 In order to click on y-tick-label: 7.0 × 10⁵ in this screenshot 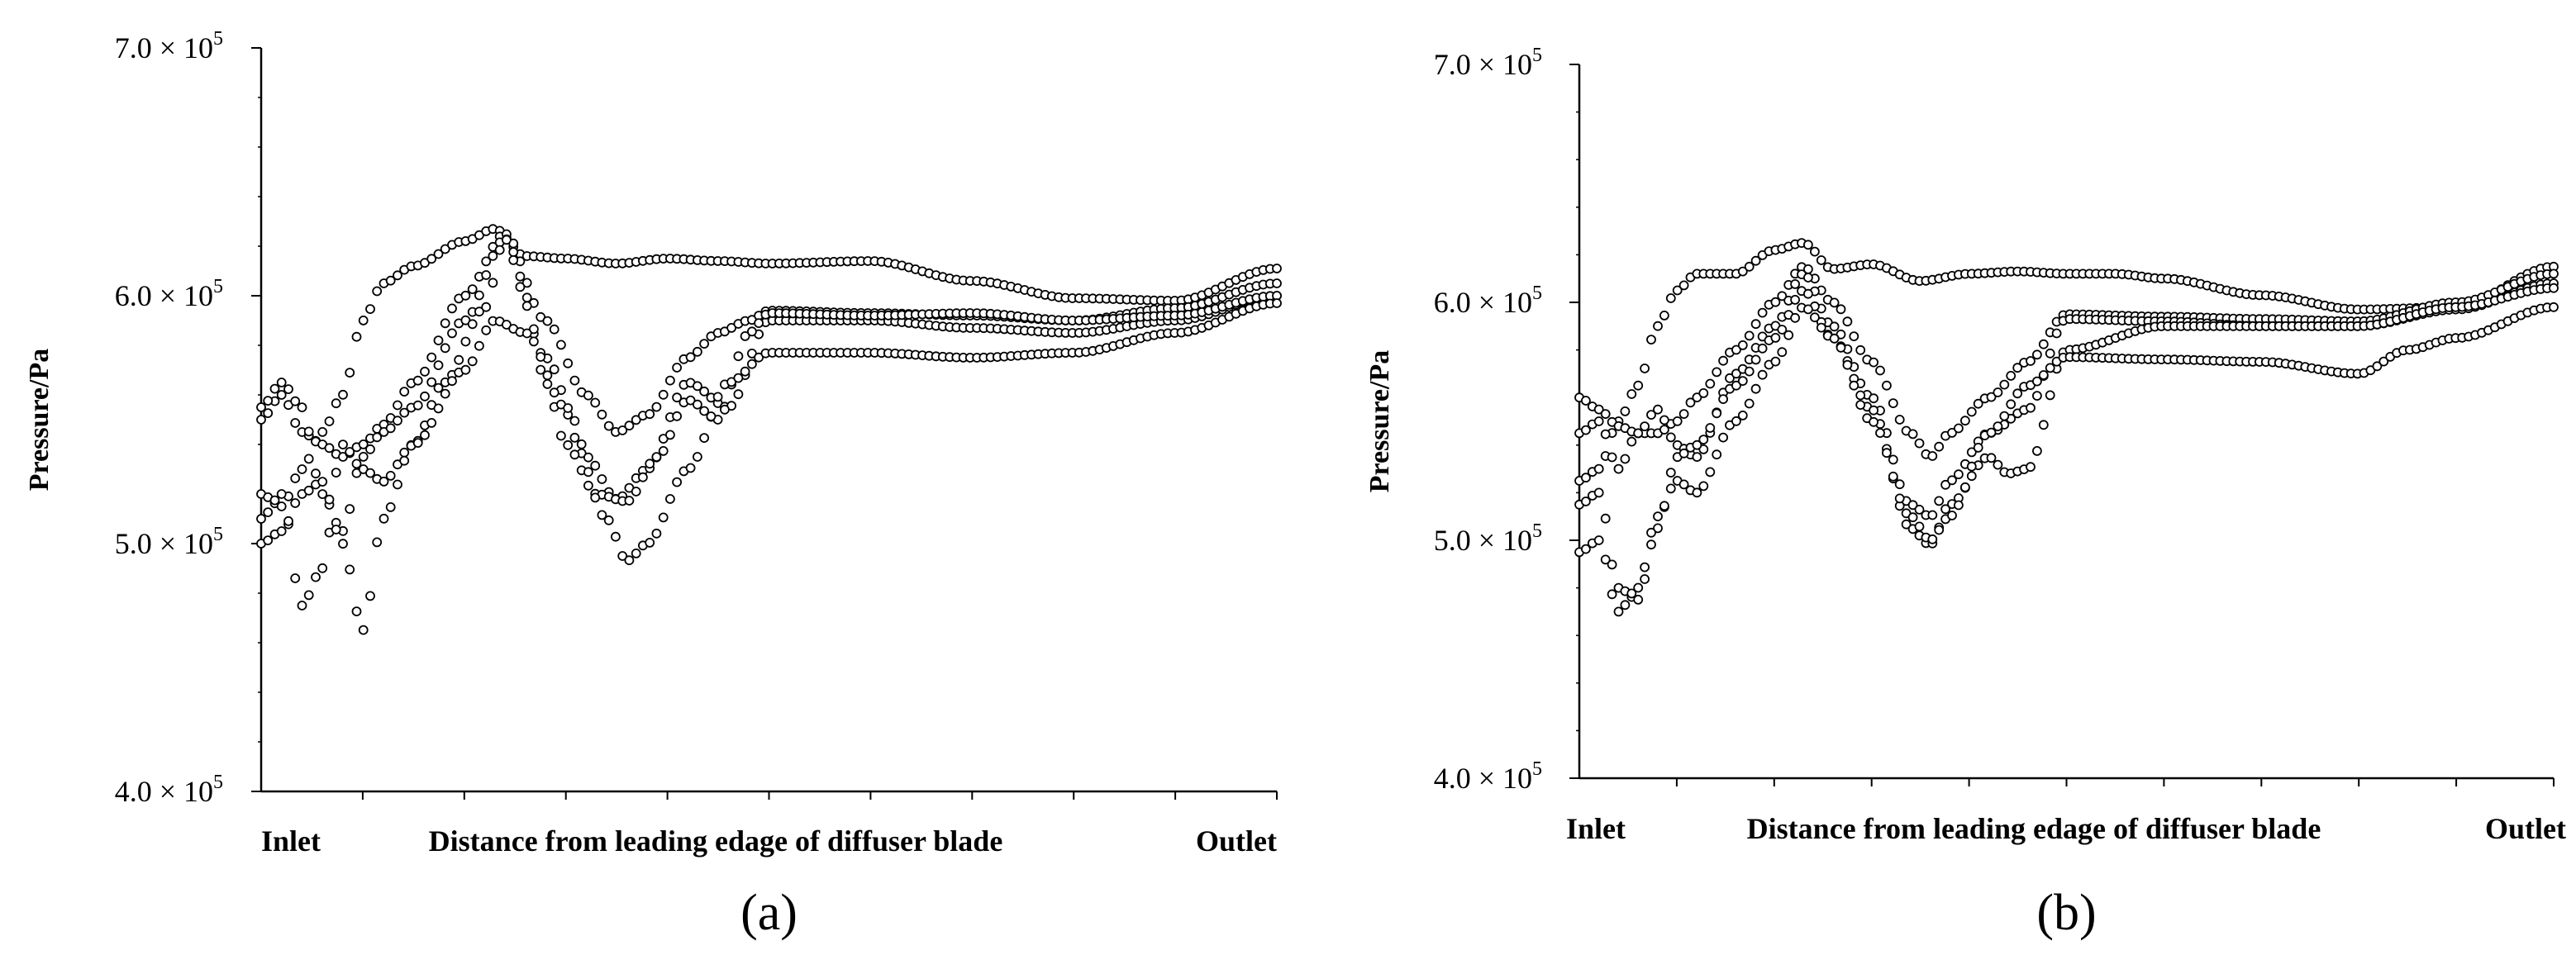, I will do `click(169, 46)`.